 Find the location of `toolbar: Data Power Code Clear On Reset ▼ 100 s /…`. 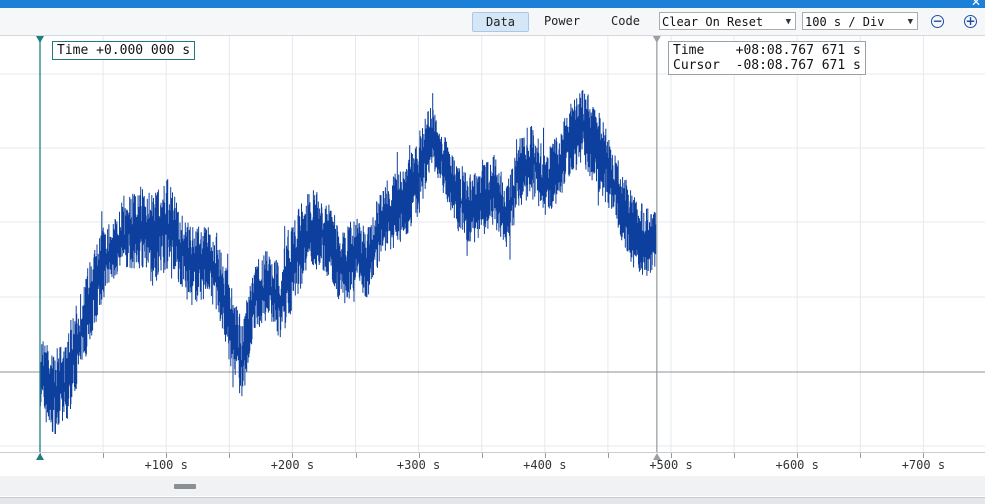

toolbar: Data Power Code Clear On Reset ▼ 100 s /… is located at coordinates (492, 22).